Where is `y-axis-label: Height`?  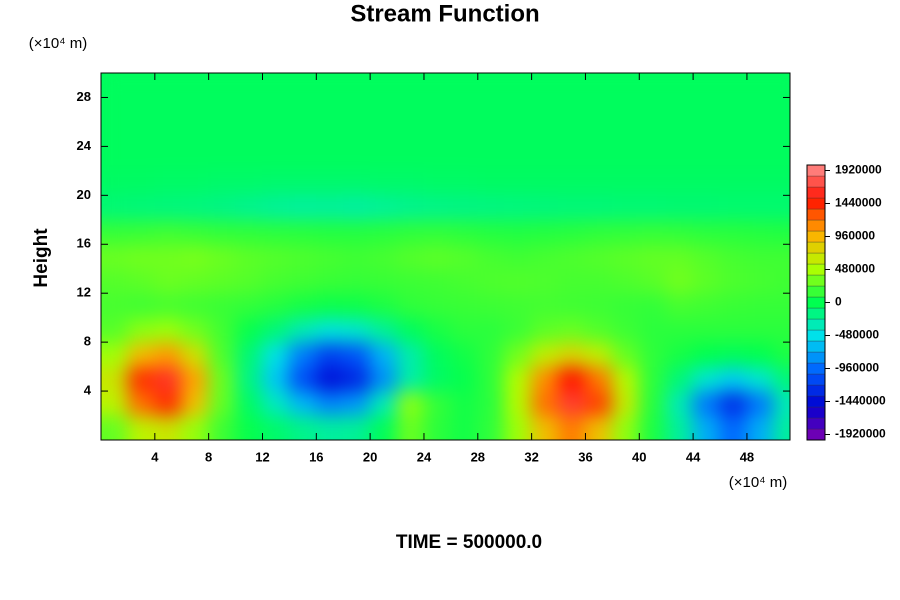
y-axis-label: Height is located at coordinates (41, 258).